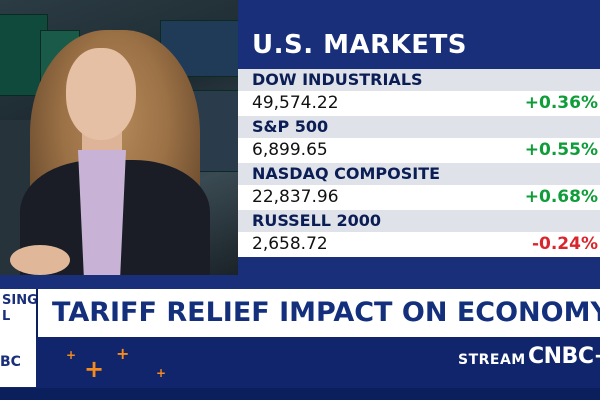 This screenshot has height=400, width=600. Describe the element at coordinates (564, 356) in the screenshot. I see `brand-logo: CNBC+` at that location.